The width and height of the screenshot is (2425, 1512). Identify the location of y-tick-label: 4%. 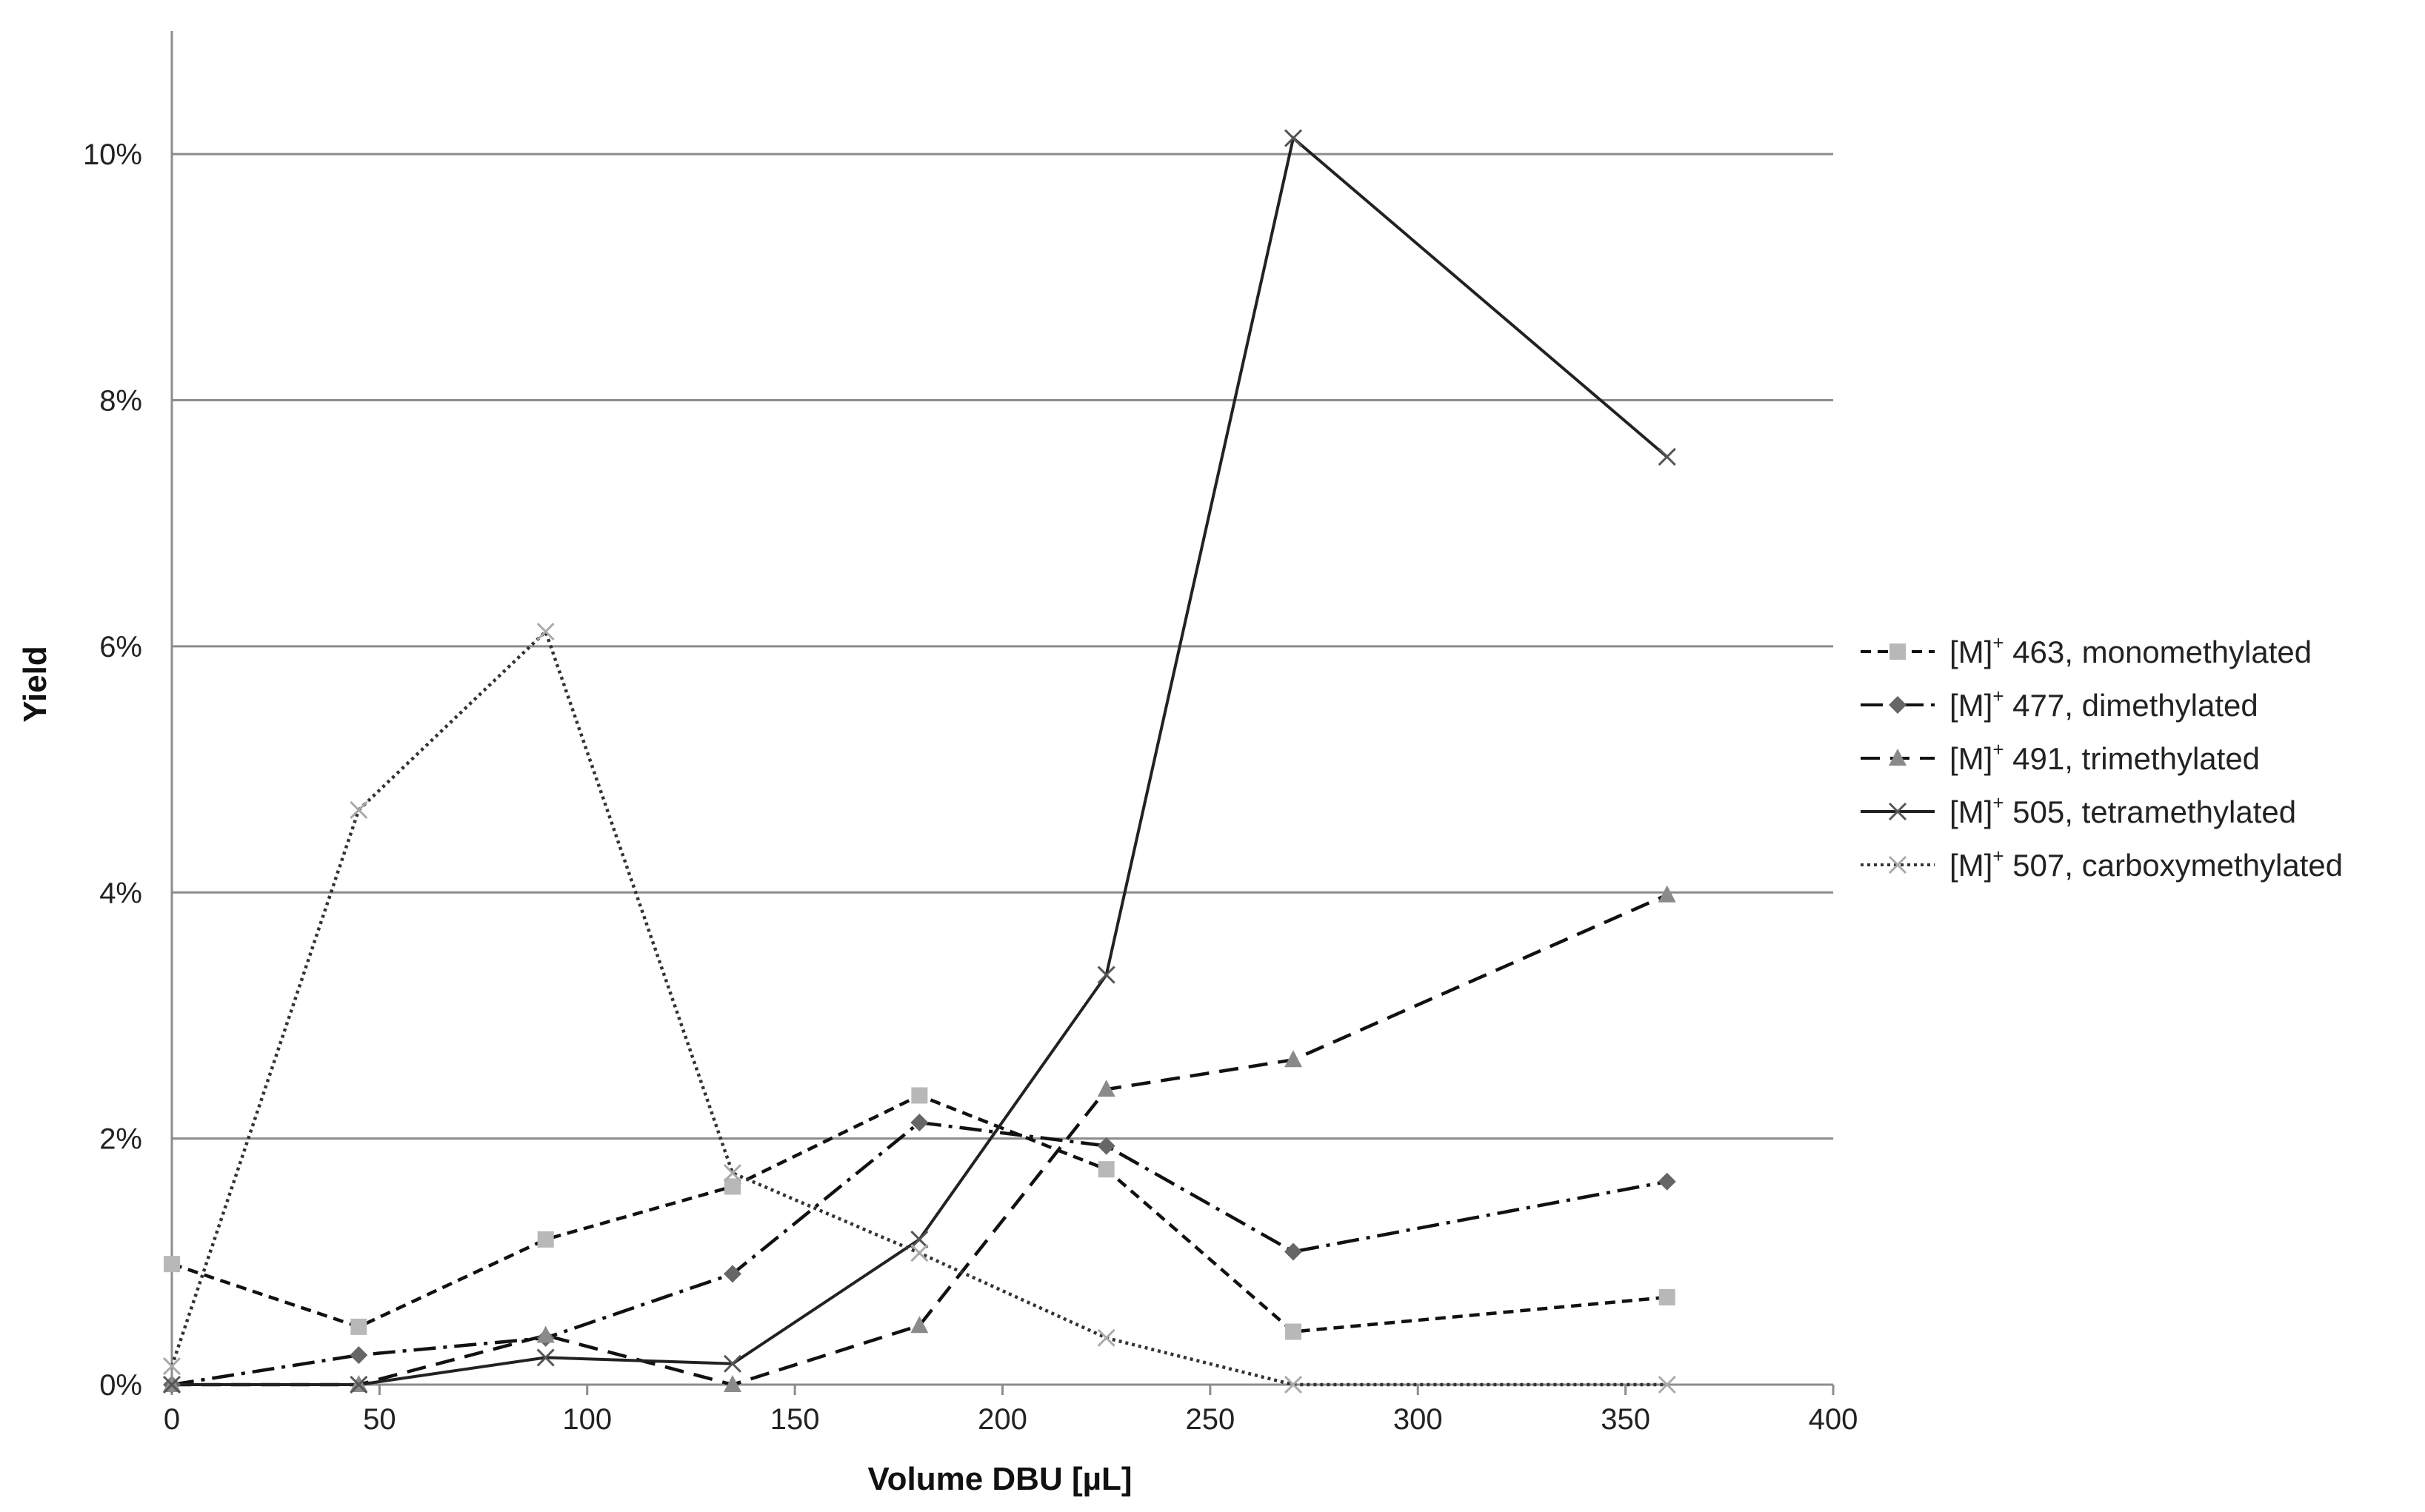
(120, 893).